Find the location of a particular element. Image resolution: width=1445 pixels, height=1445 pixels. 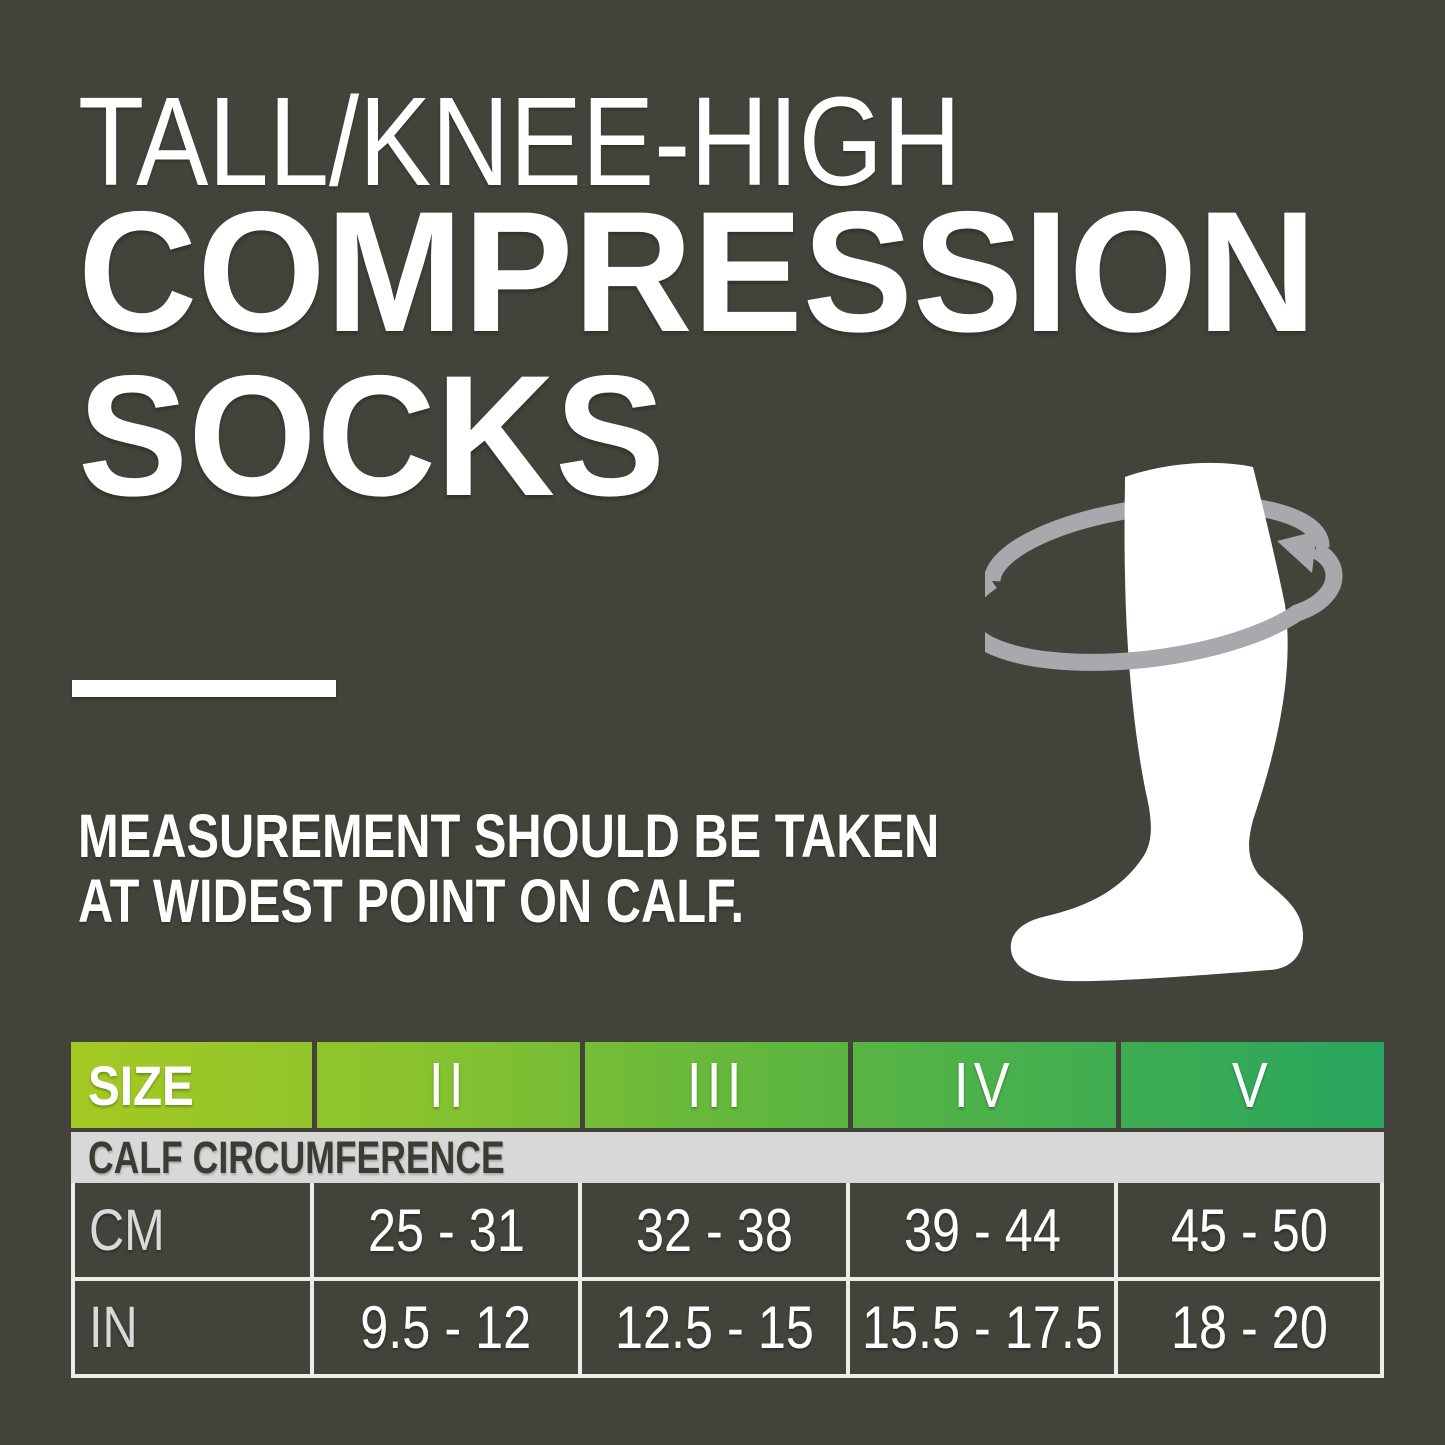

section-band-label: CALF CIRCUMFERENCE is located at coordinates (296, 1157).